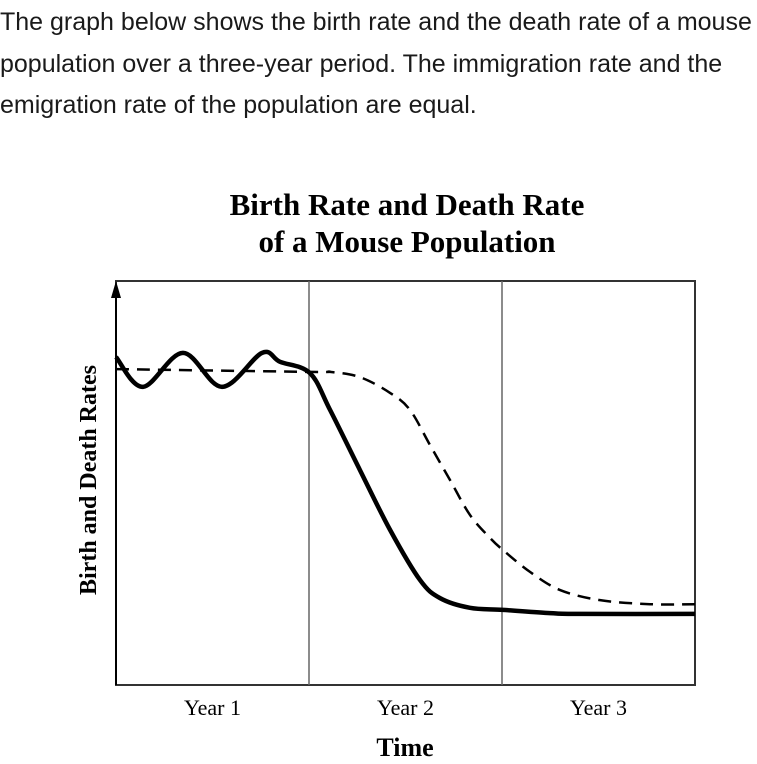 This screenshot has width=757, height=764. I want to click on x-tick-label: Year 1, so click(212, 707).